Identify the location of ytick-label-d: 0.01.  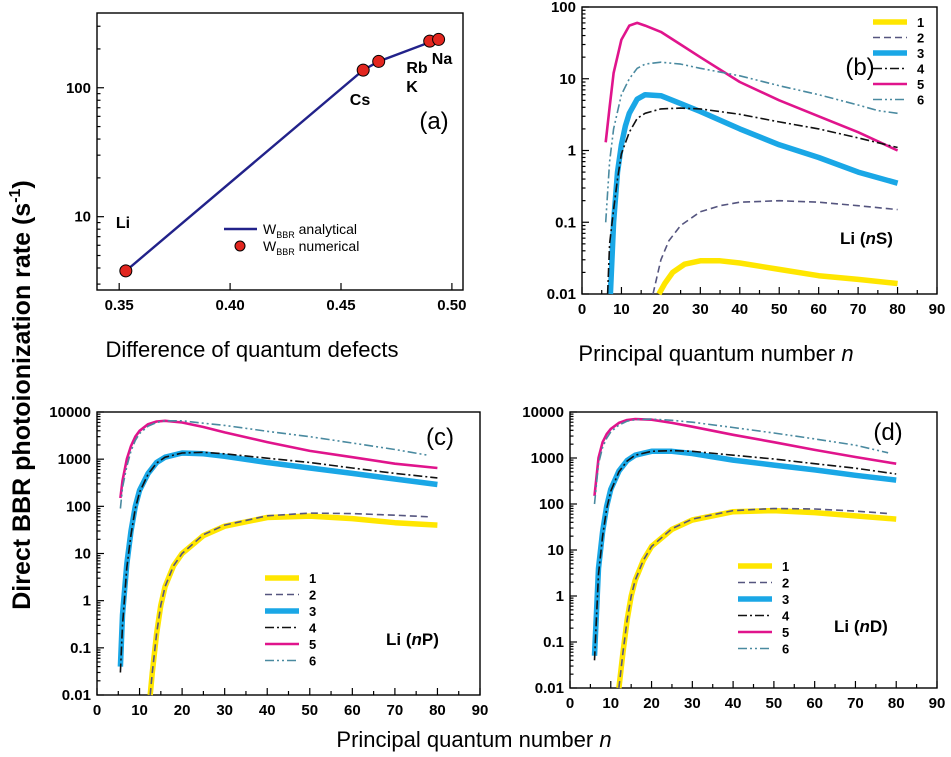
(549, 688).